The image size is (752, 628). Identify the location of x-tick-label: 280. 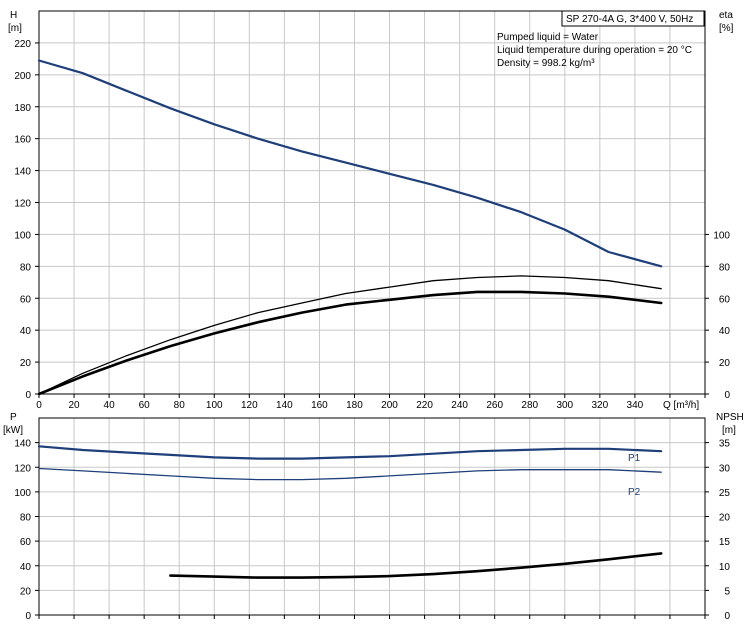
(529, 405).